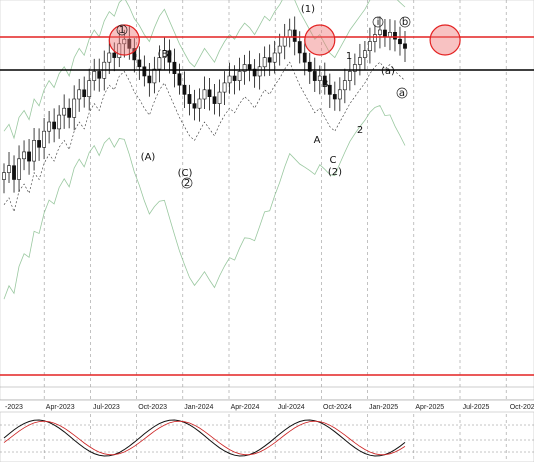 This screenshot has width=534, height=462. What do you see at coordinates (476, 407) in the screenshot?
I see `x-tick-label: Jul-2025` at bounding box center [476, 407].